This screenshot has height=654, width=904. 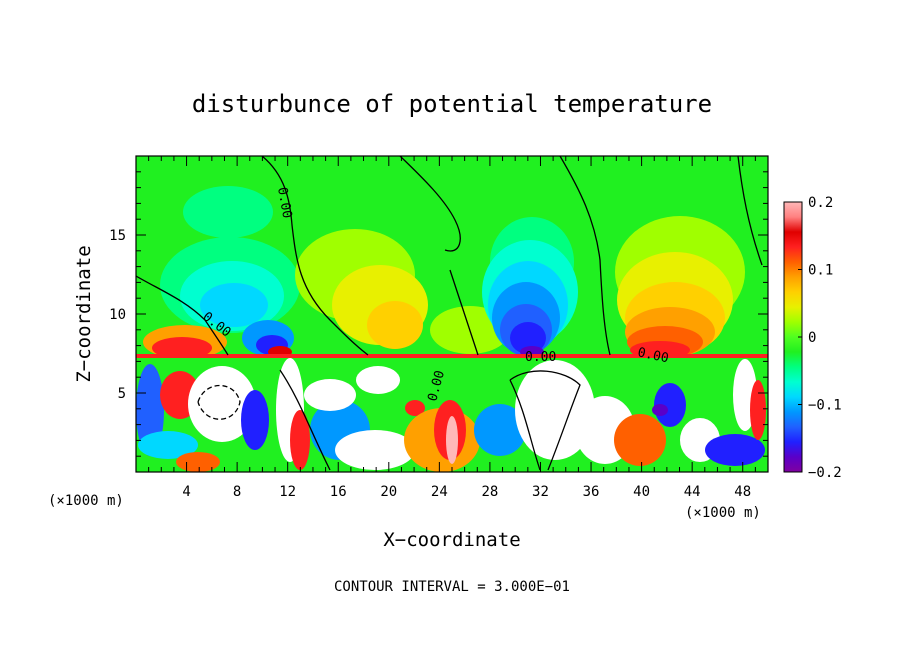 I want to click on y-tick-label: 10, so click(x=117, y=315).